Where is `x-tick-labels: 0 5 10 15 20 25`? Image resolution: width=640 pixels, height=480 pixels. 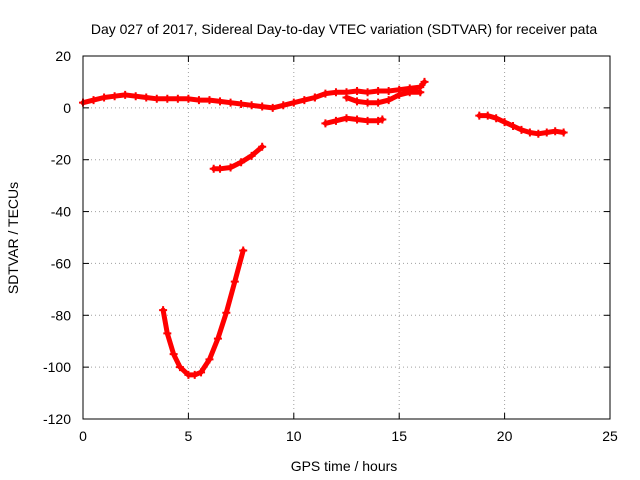
x-tick-labels: 0 5 10 15 20 25 is located at coordinates (348, 436).